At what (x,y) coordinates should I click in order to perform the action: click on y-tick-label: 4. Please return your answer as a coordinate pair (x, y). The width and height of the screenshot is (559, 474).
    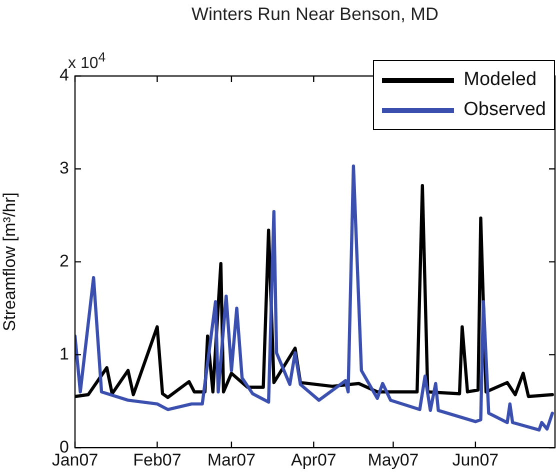
    Looking at the image, I should click on (64, 75).